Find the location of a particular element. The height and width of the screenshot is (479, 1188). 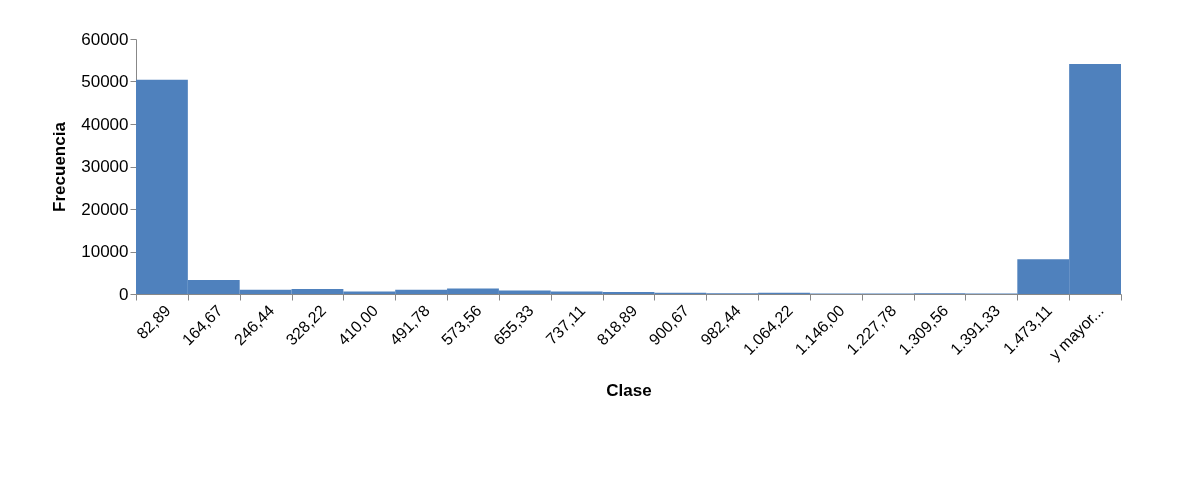

y-tick-label: 20000 is located at coordinates (105, 209).